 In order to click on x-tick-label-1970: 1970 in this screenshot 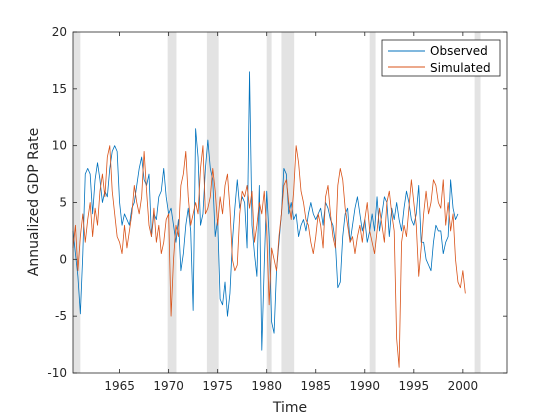, I will do `click(168, 386)`.